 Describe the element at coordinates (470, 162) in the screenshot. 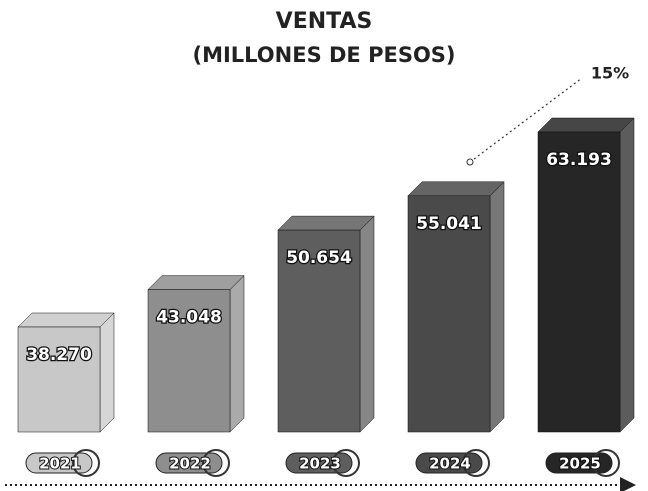

I see `growth-dot` at that location.